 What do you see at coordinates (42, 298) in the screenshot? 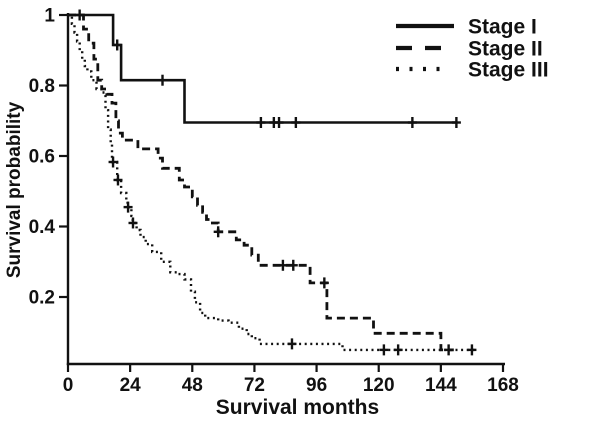
I see `y-tick-label: 0.2` at bounding box center [42, 298].